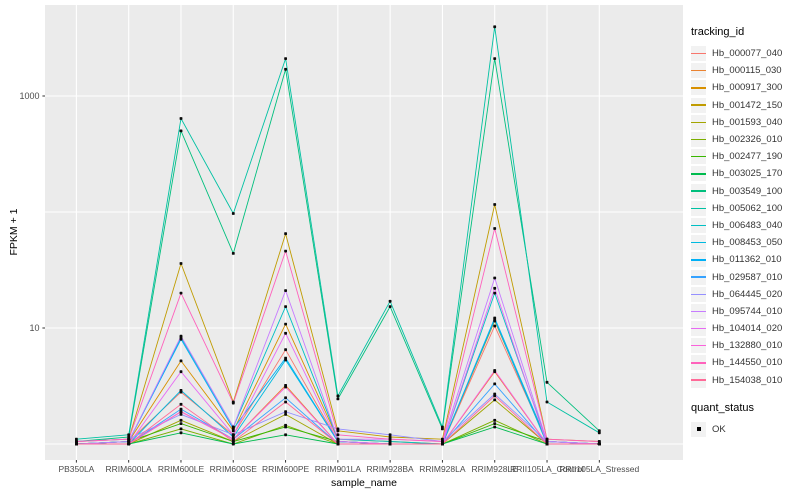 The image size is (800, 500). I want to click on legend-item-Hb_000077_040: Hb_000077_040, so click(745, 53).